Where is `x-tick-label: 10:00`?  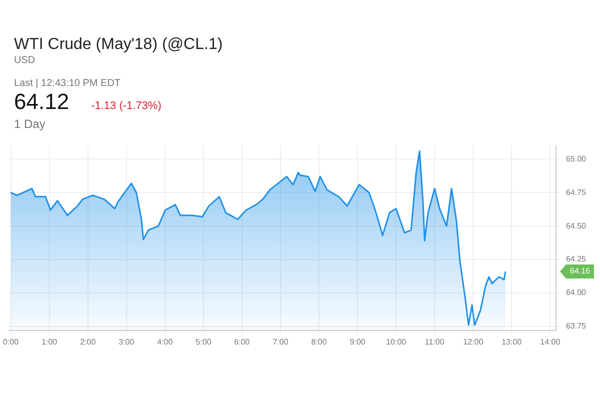 x-tick-label: 10:00 is located at coordinates (396, 341).